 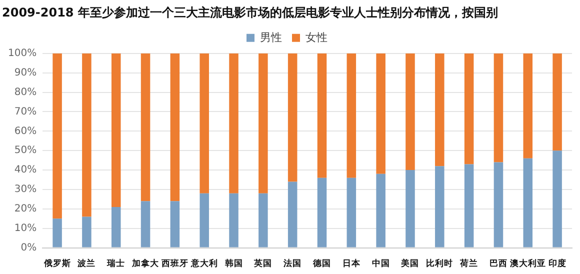 I want to click on x-tick-label: 加拿大, so click(x=145, y=264).